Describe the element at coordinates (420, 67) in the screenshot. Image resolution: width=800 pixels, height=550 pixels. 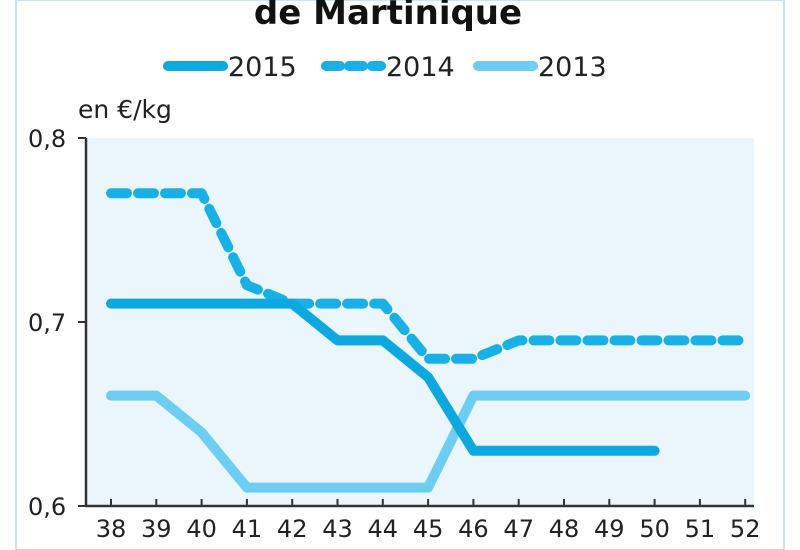
I see `legend-label-2014: 2014` at that location.